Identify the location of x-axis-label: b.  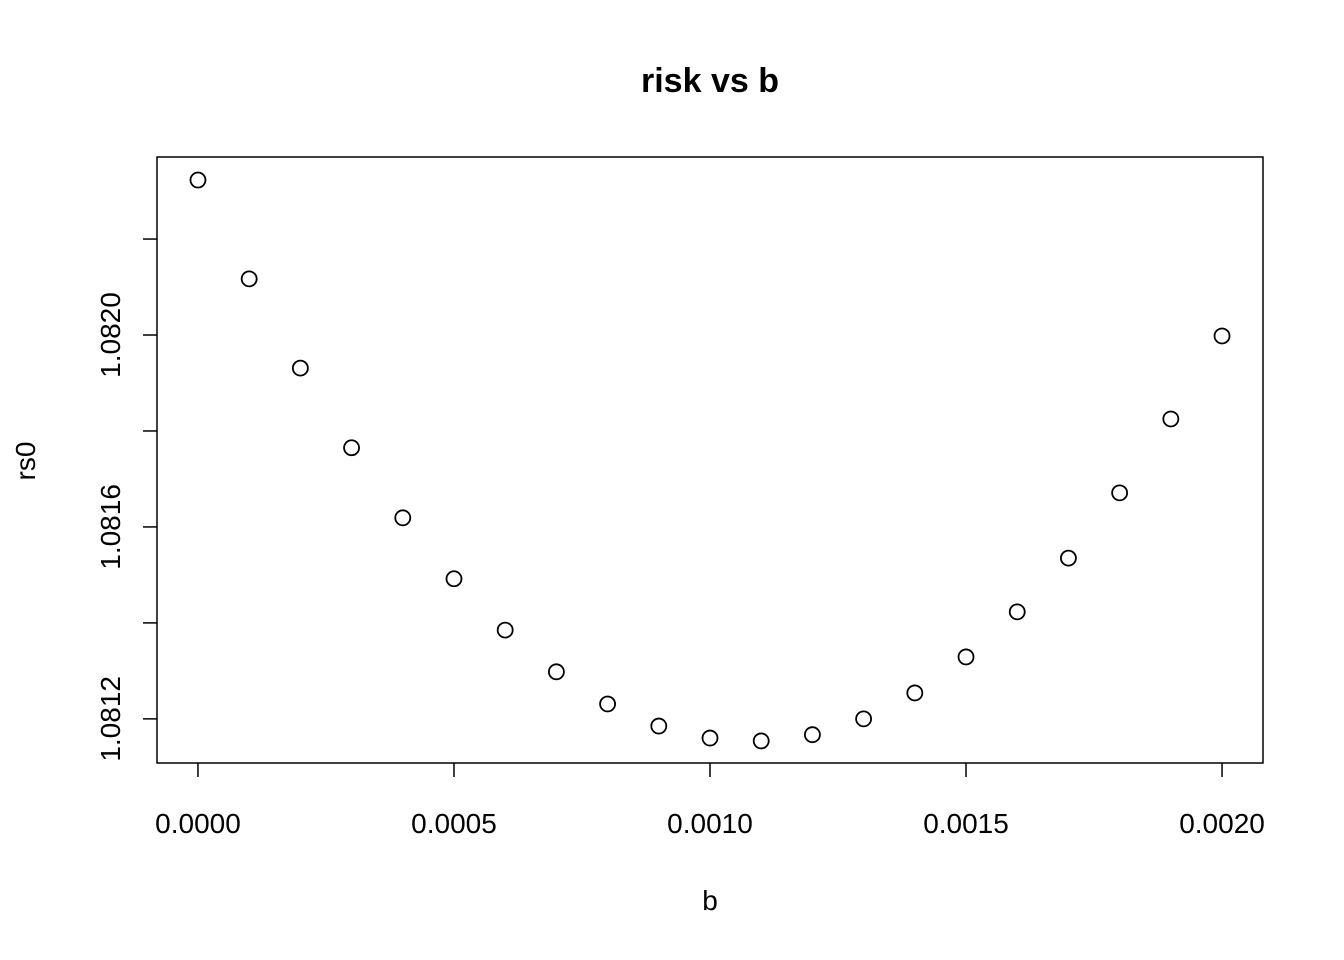
(710, 900).